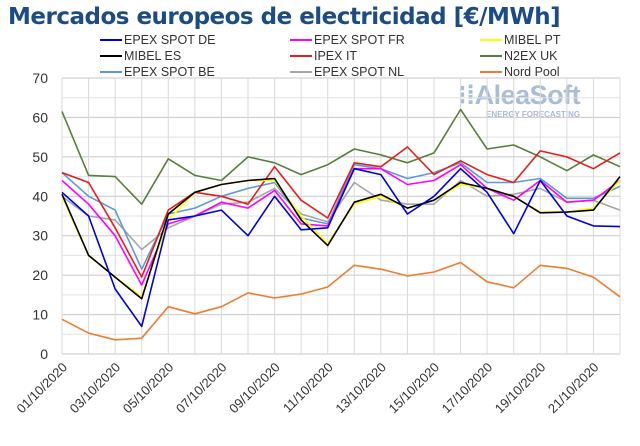  I want to click on y-tick-label: 40, so click(40, 196).